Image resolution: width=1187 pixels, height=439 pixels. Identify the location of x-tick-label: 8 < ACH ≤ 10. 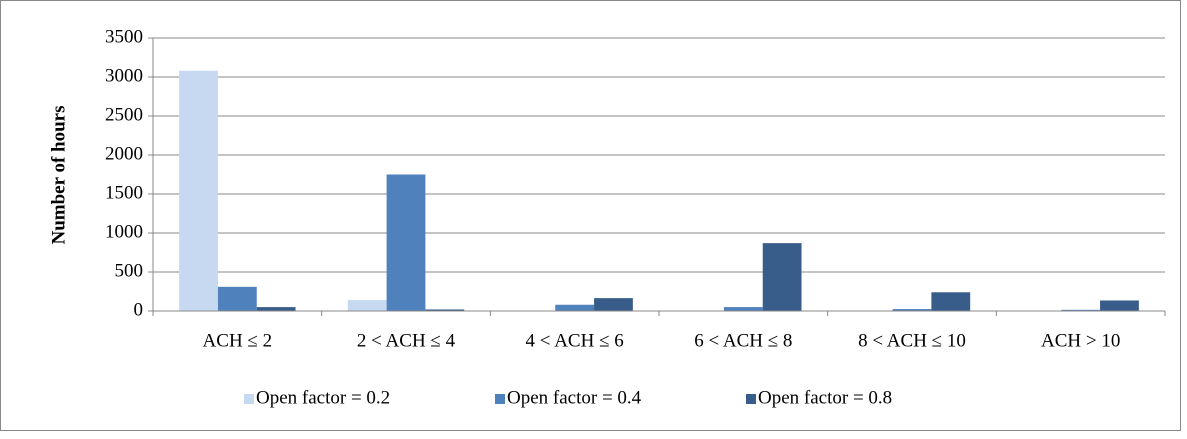
(912, 340).